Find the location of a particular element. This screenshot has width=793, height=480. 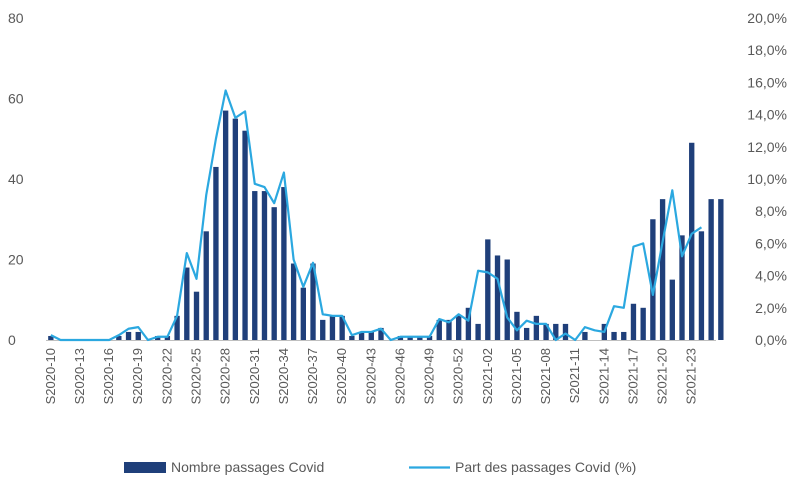

x-tick-label: S2020-46 is located at coordinates (399, 376).